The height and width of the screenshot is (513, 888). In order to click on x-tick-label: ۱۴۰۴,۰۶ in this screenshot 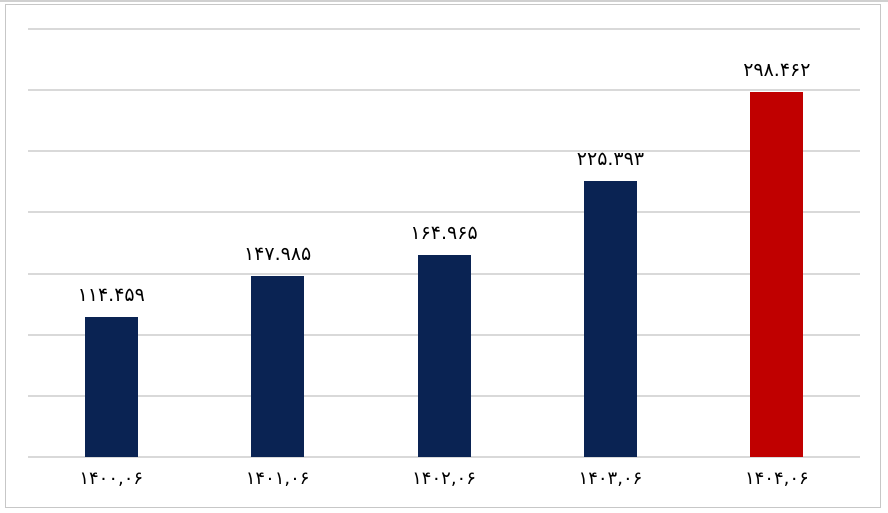, I will do `click(776, 478)`.